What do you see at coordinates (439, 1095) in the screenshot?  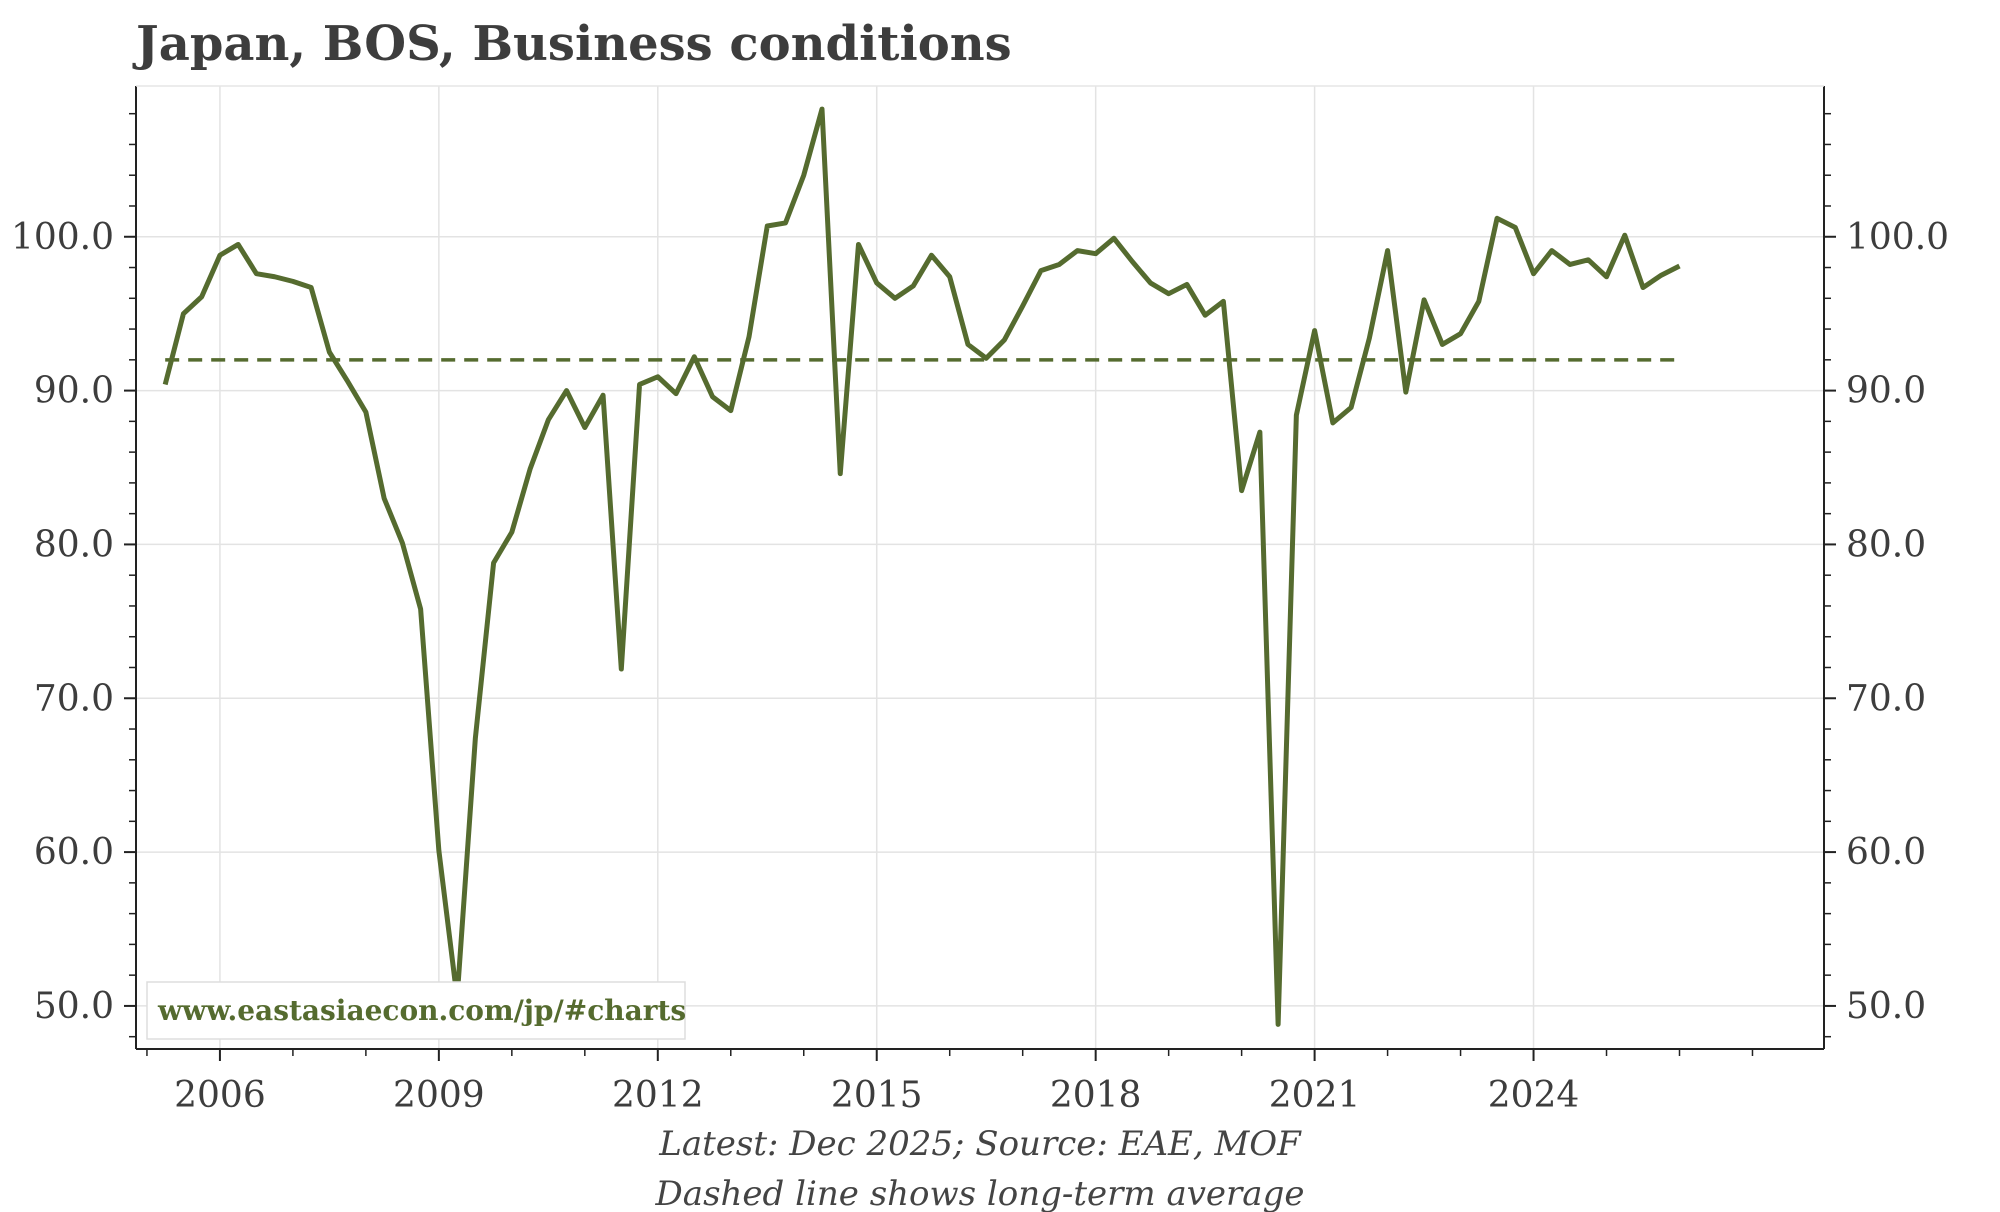 I see `x-tick-label: 2009` at bounding box center [439, 1095].